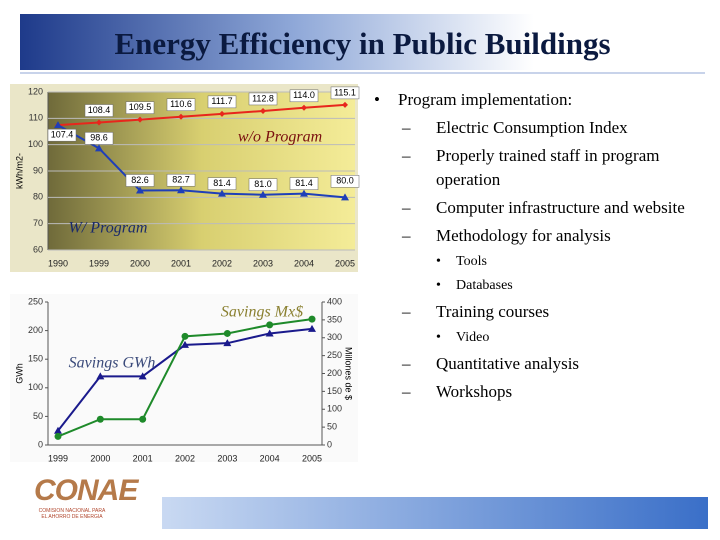 The image size is (720, 540). What do you see at coordinates (334, 373) in the screenshot?
I see `y2-tick-label: 200` at bounding box center [334, 373].